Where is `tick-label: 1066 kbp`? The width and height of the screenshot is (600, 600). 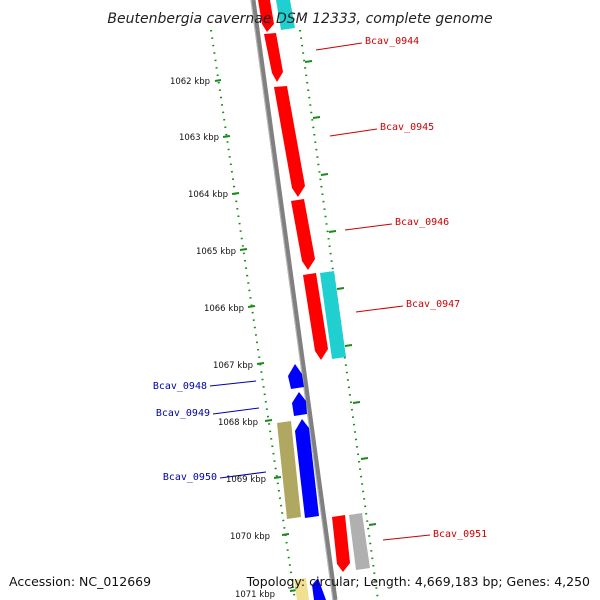
tick-label: 1066 kbp is located at coordinates (224, 309).